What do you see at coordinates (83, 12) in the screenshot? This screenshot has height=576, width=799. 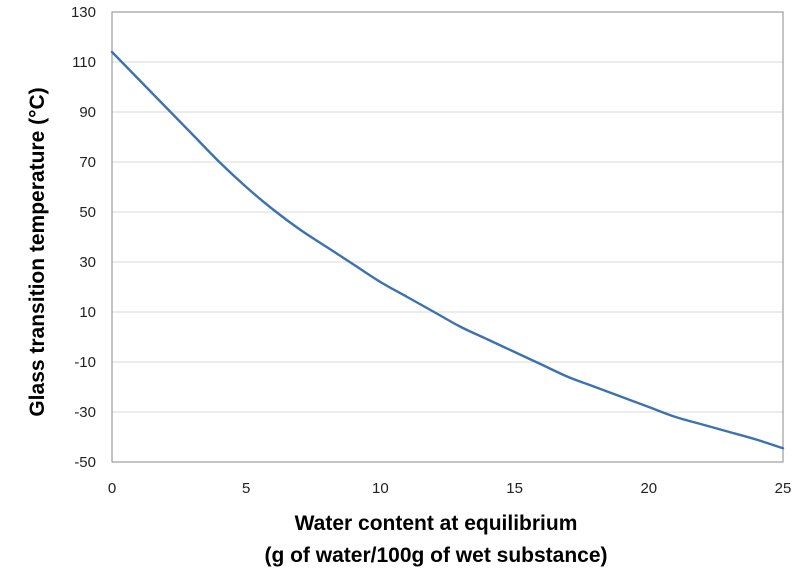 I see `y-tick-label: 130` at bounding box center [83, 12].